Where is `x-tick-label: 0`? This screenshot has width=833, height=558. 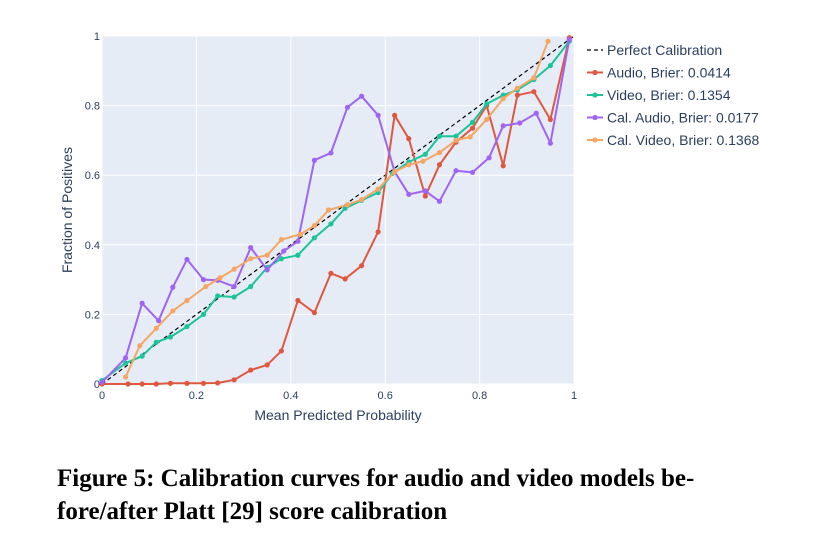
x-tick-label: 0 is located at coordinates (102, 396).